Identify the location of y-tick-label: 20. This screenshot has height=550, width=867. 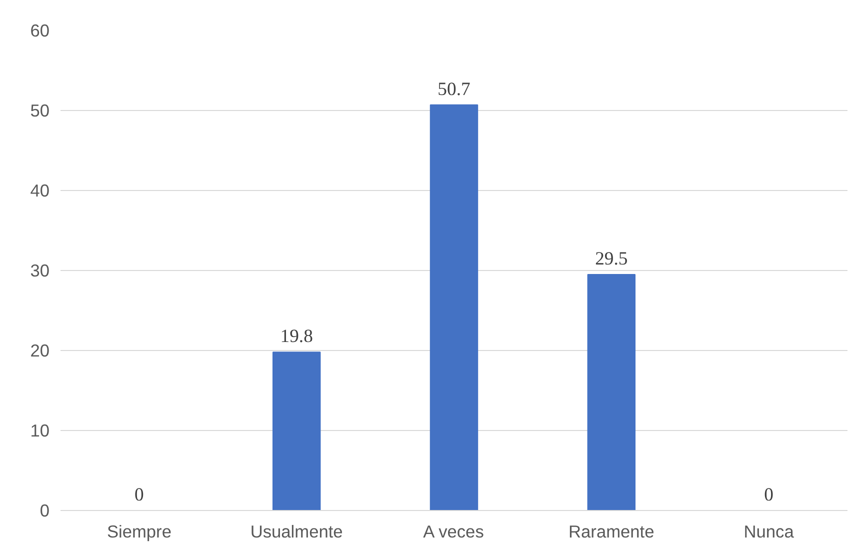
(40, 350).